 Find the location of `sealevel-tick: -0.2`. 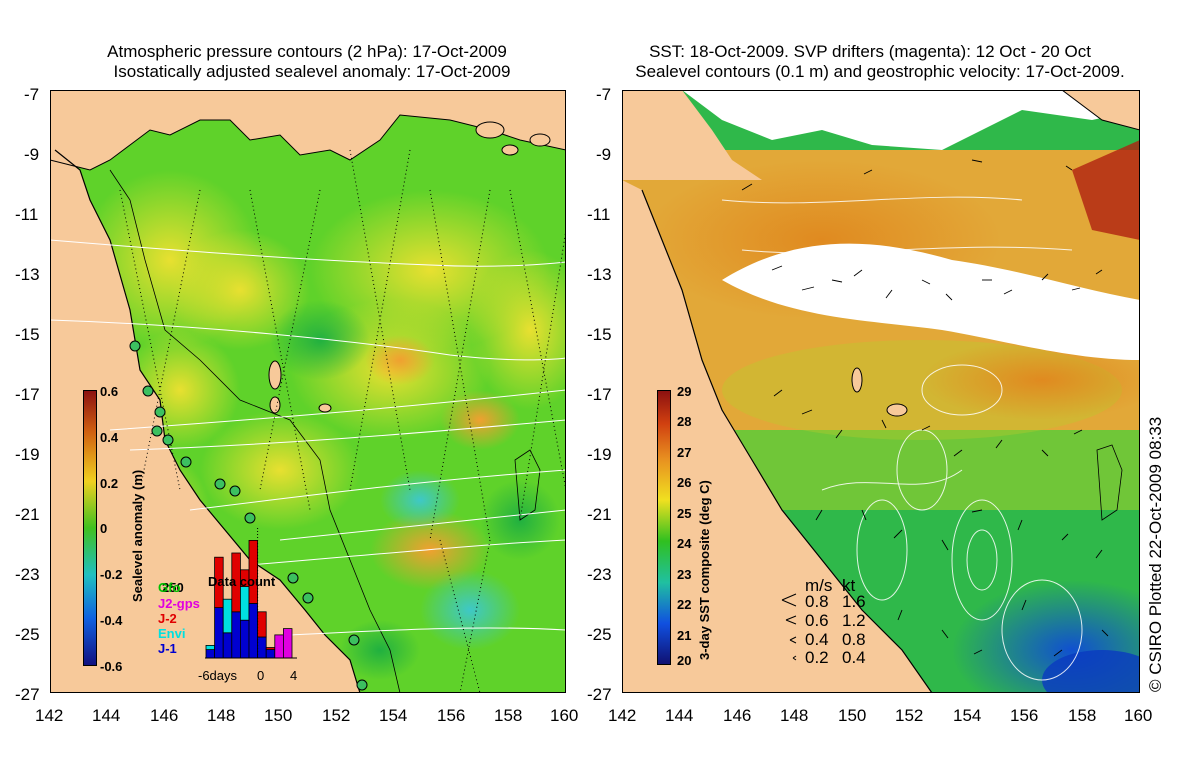

sealevel-tick: -0.2 is located at coordinates (111, 574).